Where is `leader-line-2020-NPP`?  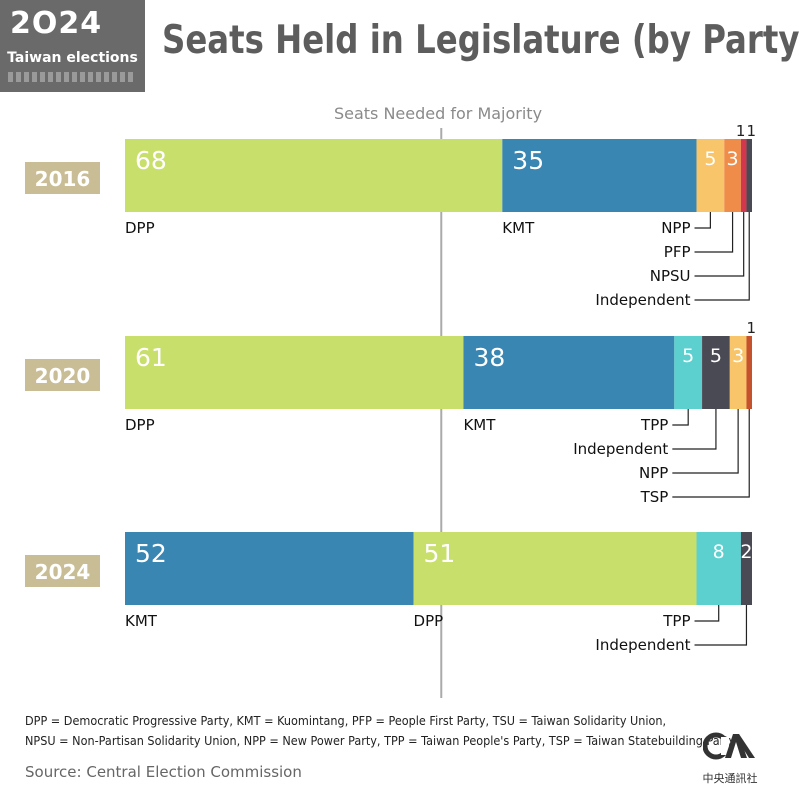 leader-line-2020-NPP is located at coordinates (705, 441).